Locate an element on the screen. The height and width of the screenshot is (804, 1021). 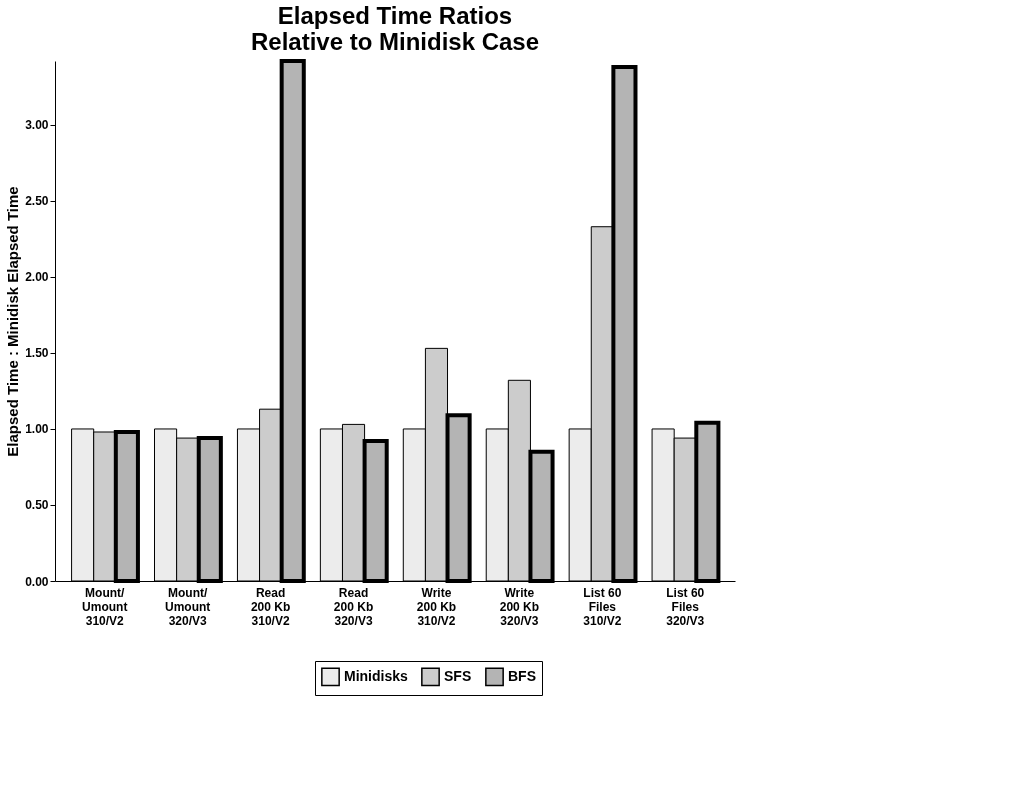
x-tick-label: Read 200 Kb 310/V2 is located at coordinates (270, 606).